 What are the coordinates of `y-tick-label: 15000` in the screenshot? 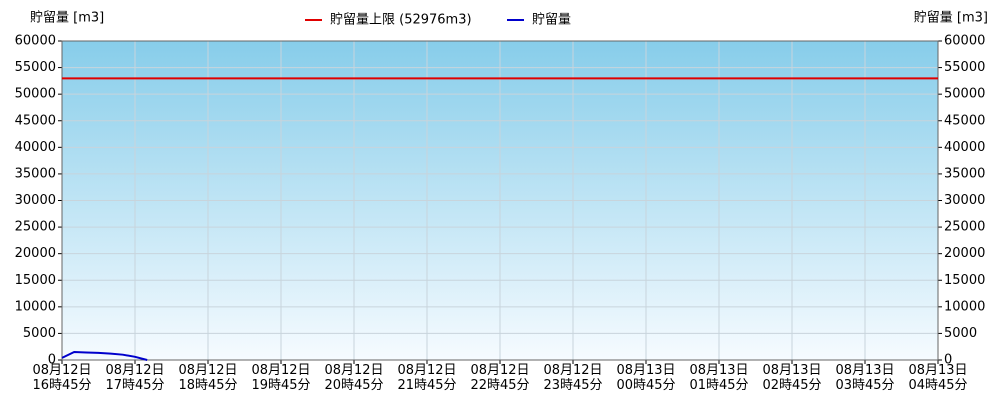 It's located at (35, 280).